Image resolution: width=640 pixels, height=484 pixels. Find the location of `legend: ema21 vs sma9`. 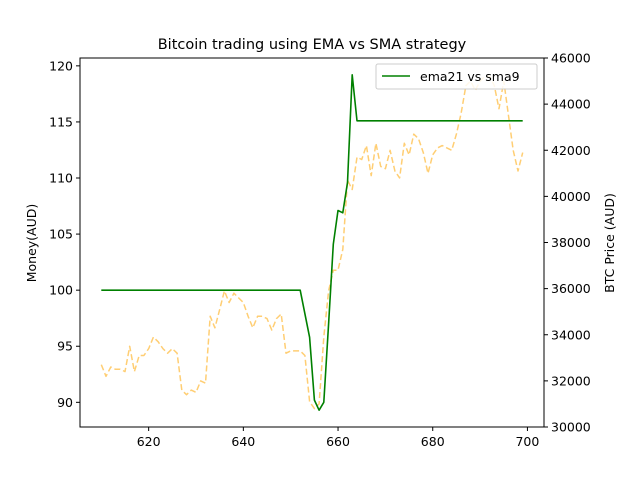

legend: ema21 vs sma9 is located at coordinates (456, 76).